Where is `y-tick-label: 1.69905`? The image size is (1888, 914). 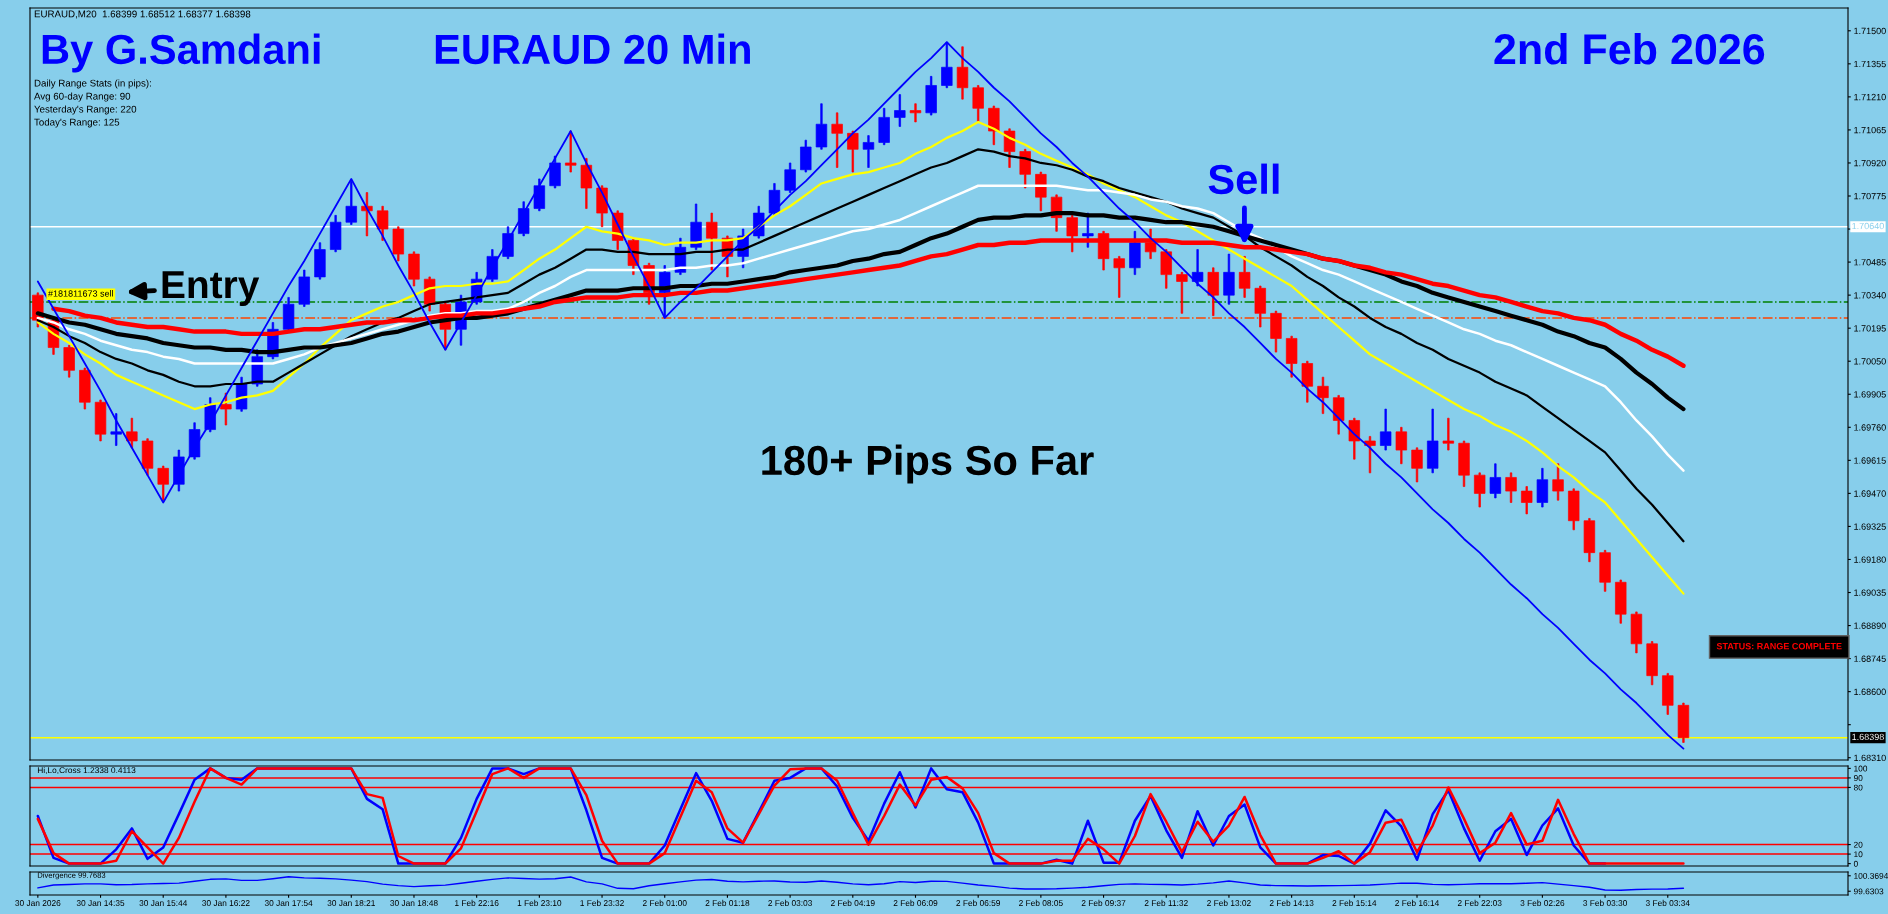 y-tick-label: 1.69905 is located at coordinates (1870, 394).